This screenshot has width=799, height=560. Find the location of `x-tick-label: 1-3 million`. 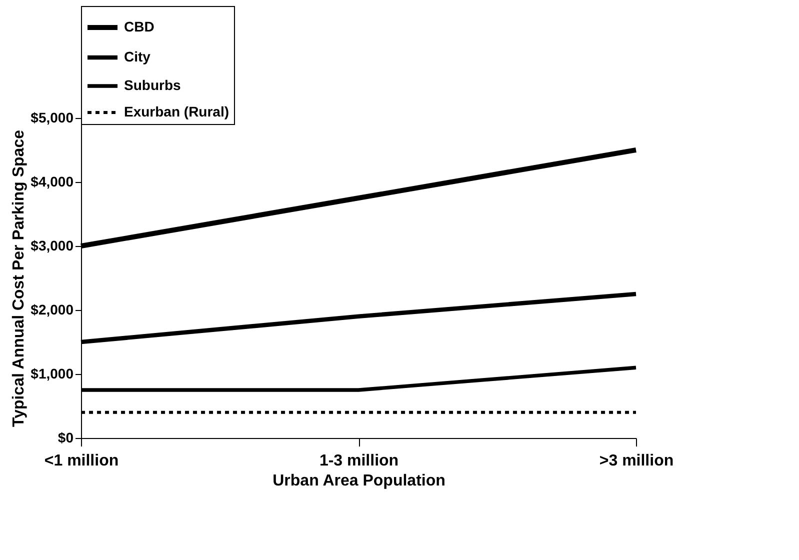

x-tick-label: 1-3 million is located at coordinates (359, 461).